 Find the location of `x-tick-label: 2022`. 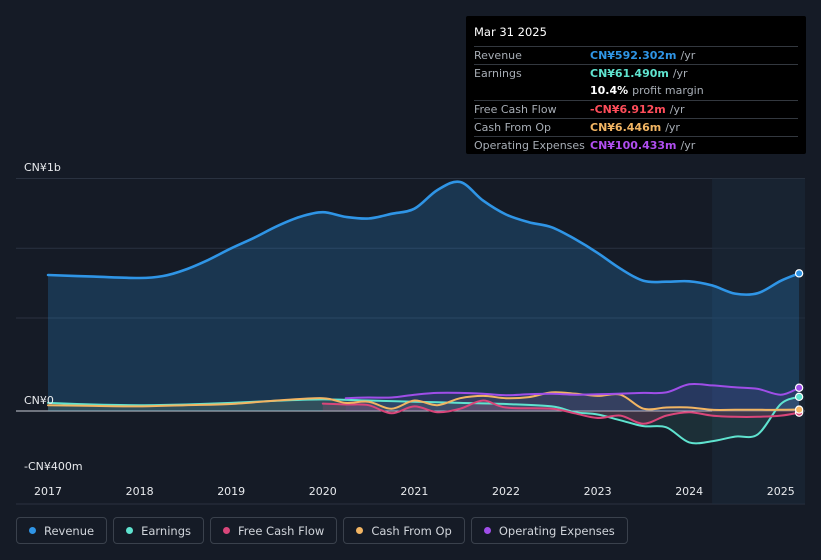

x-tick-label: 2022 is located at coordinates (506, 491).